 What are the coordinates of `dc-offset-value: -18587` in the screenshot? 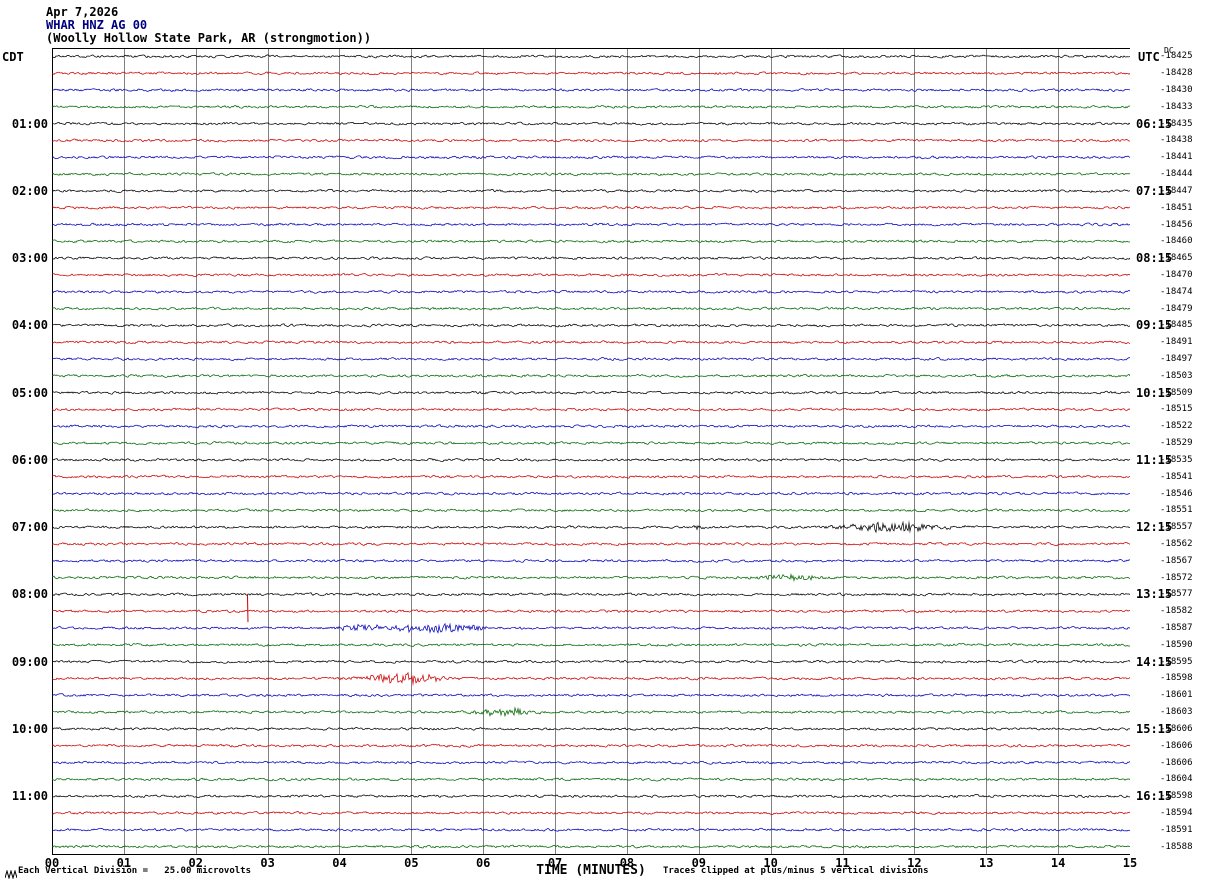 It's located at (1176, 628).